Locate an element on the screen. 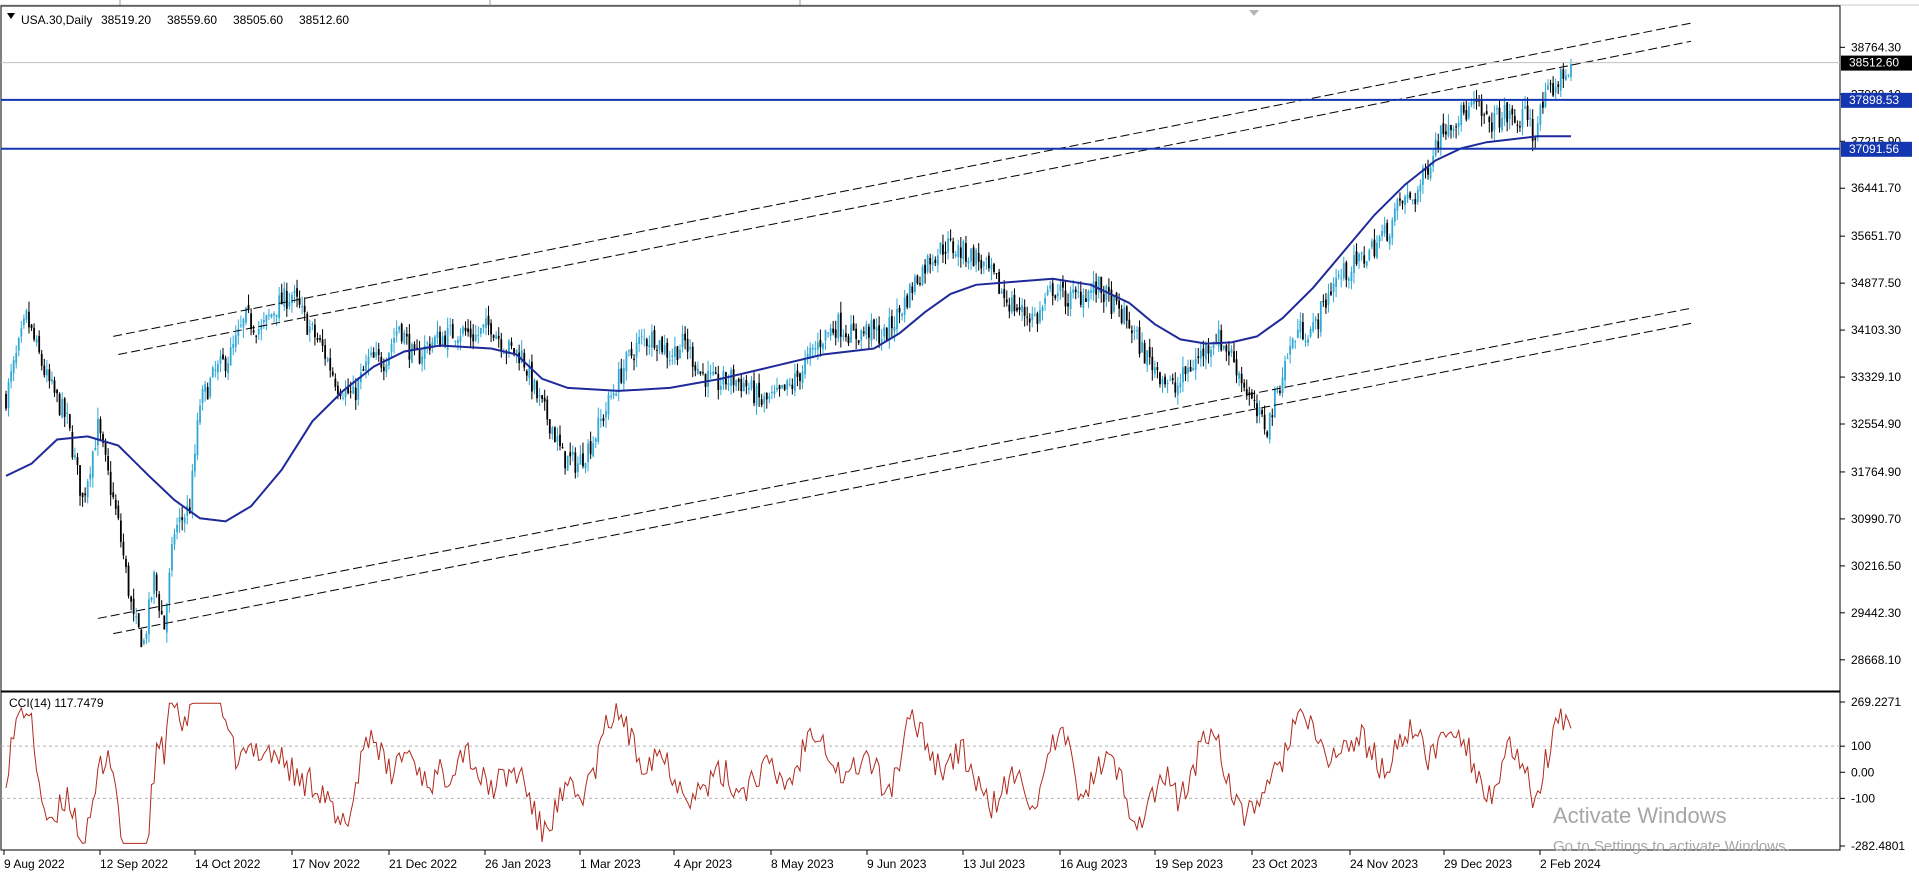  indicator-axis: 269.2271 100 0.00 -100 -282.4801 is located at coordinates (1872, 774).